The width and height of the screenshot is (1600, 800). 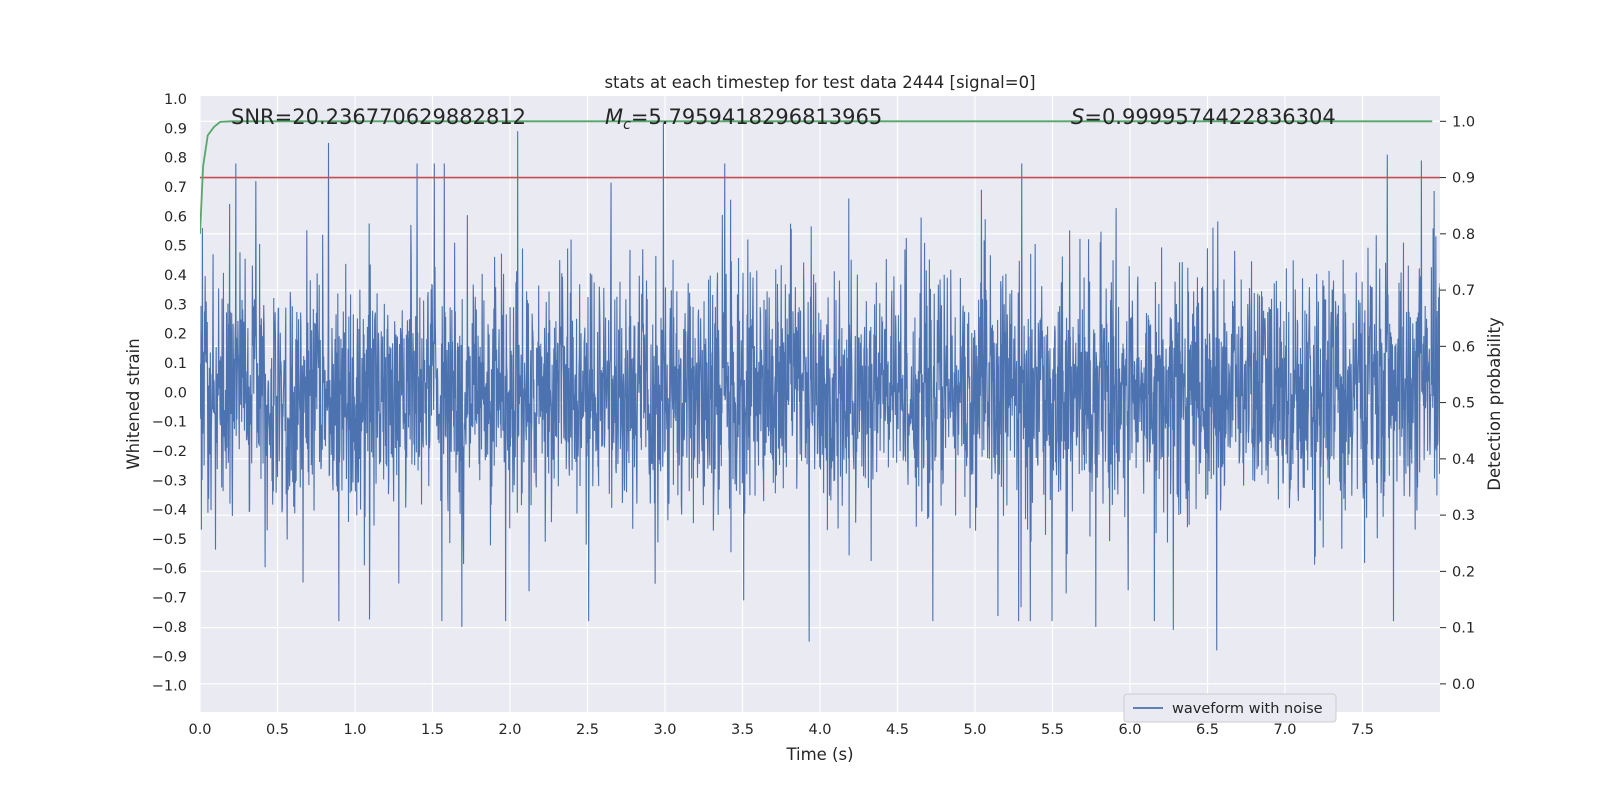 I want to click on x-tick-label: 1.0, so click(x=354, y=730).